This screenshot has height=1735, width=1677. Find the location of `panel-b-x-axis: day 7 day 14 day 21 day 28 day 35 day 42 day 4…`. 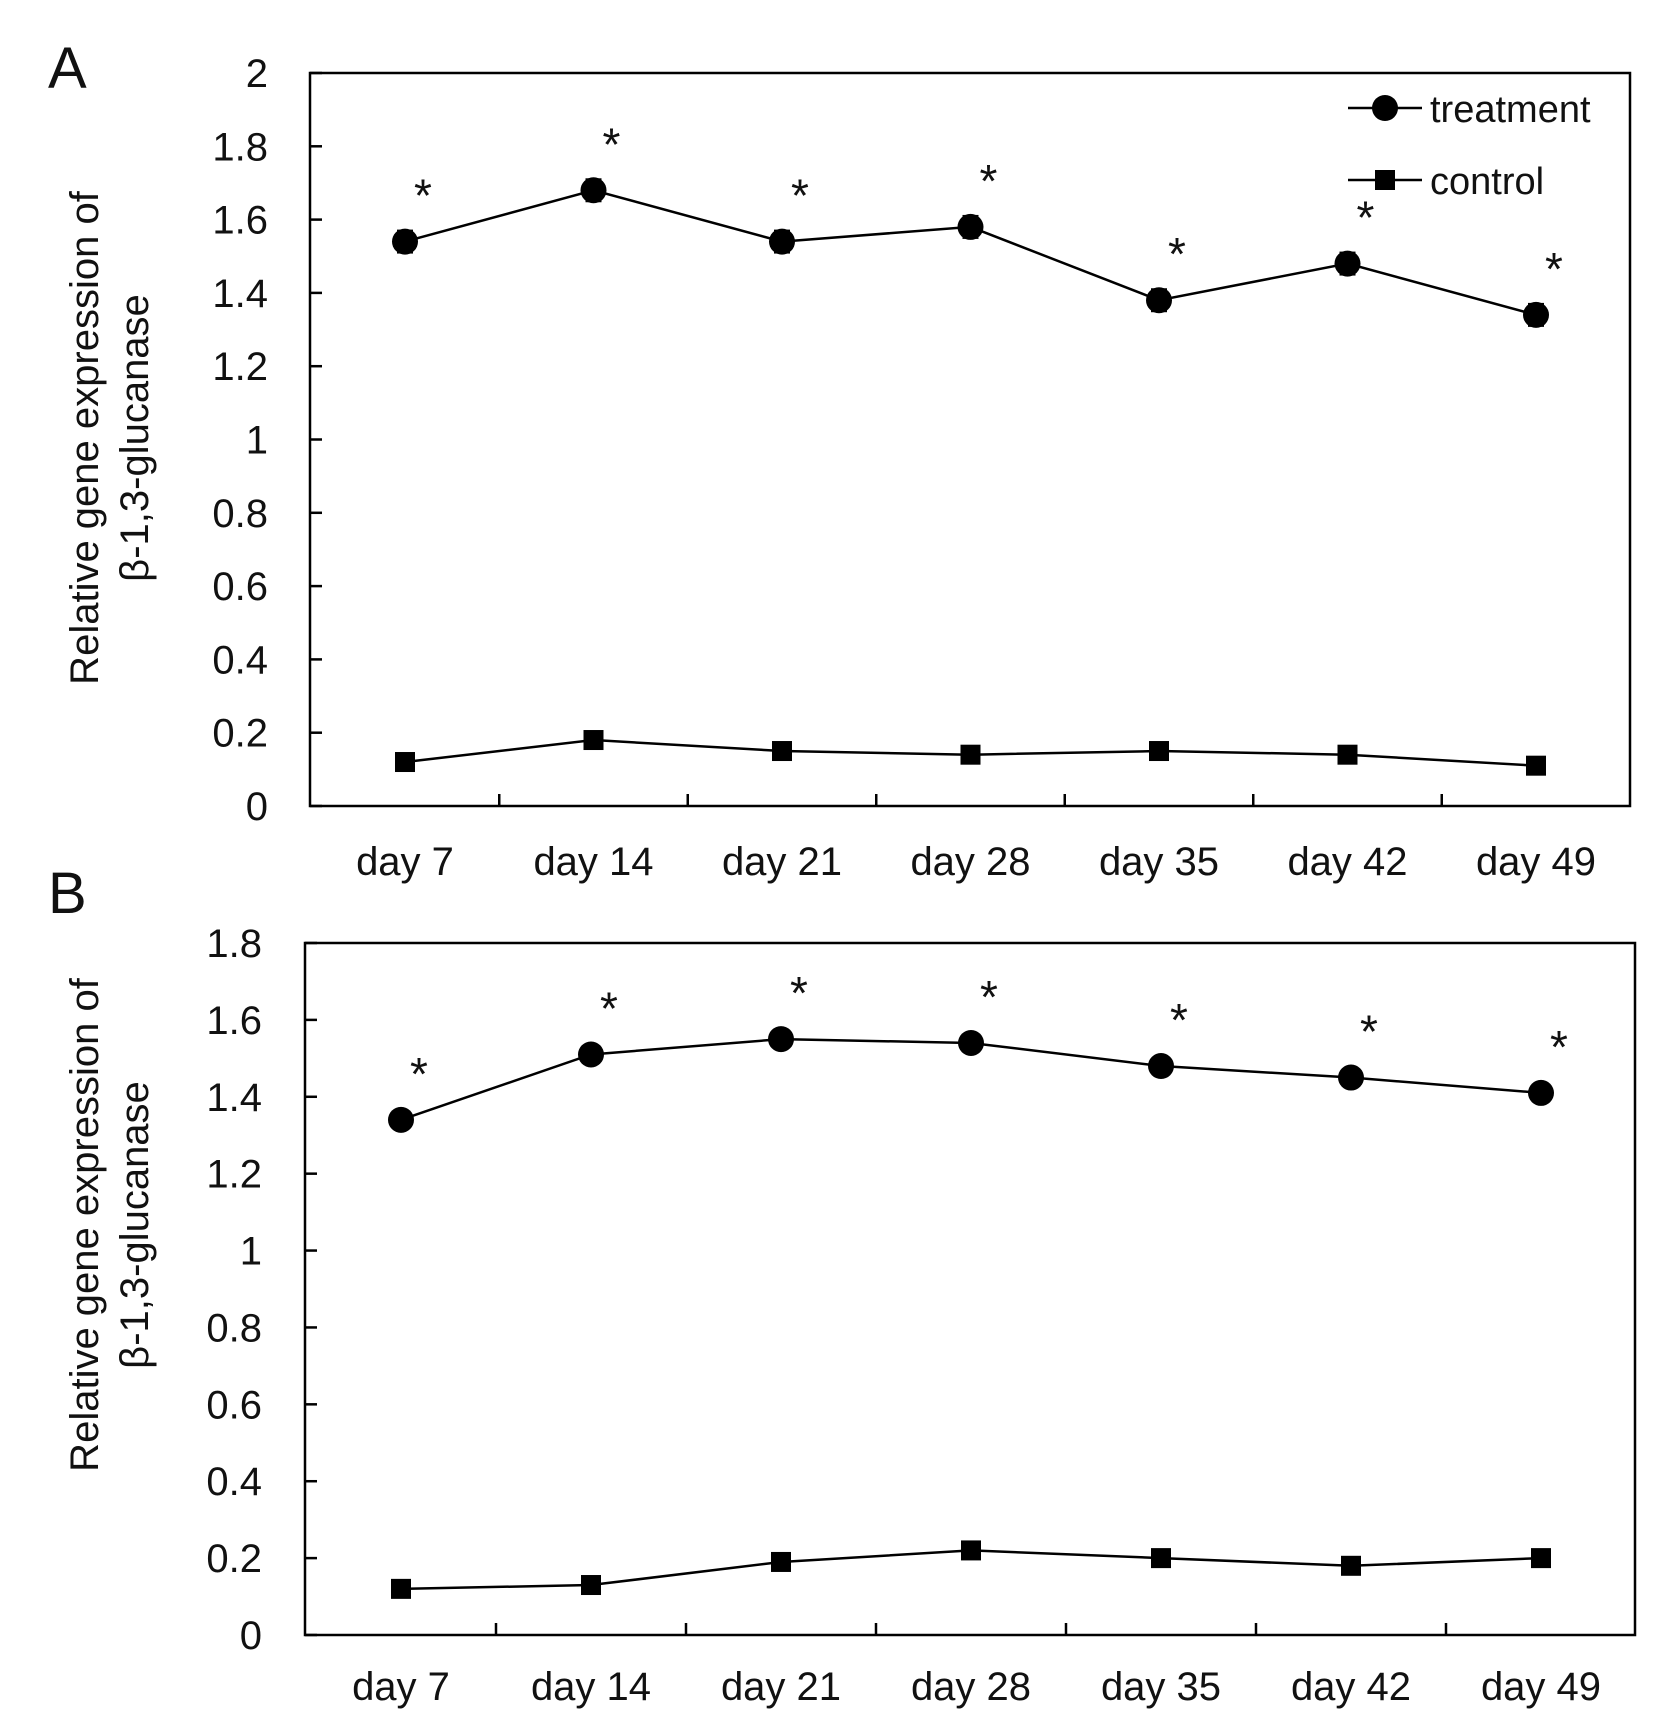

panel-b-x-axis: day 7 day 14 day 21 day 28 day 35 day 42 day 4… is located at coordinates (976, 1666).